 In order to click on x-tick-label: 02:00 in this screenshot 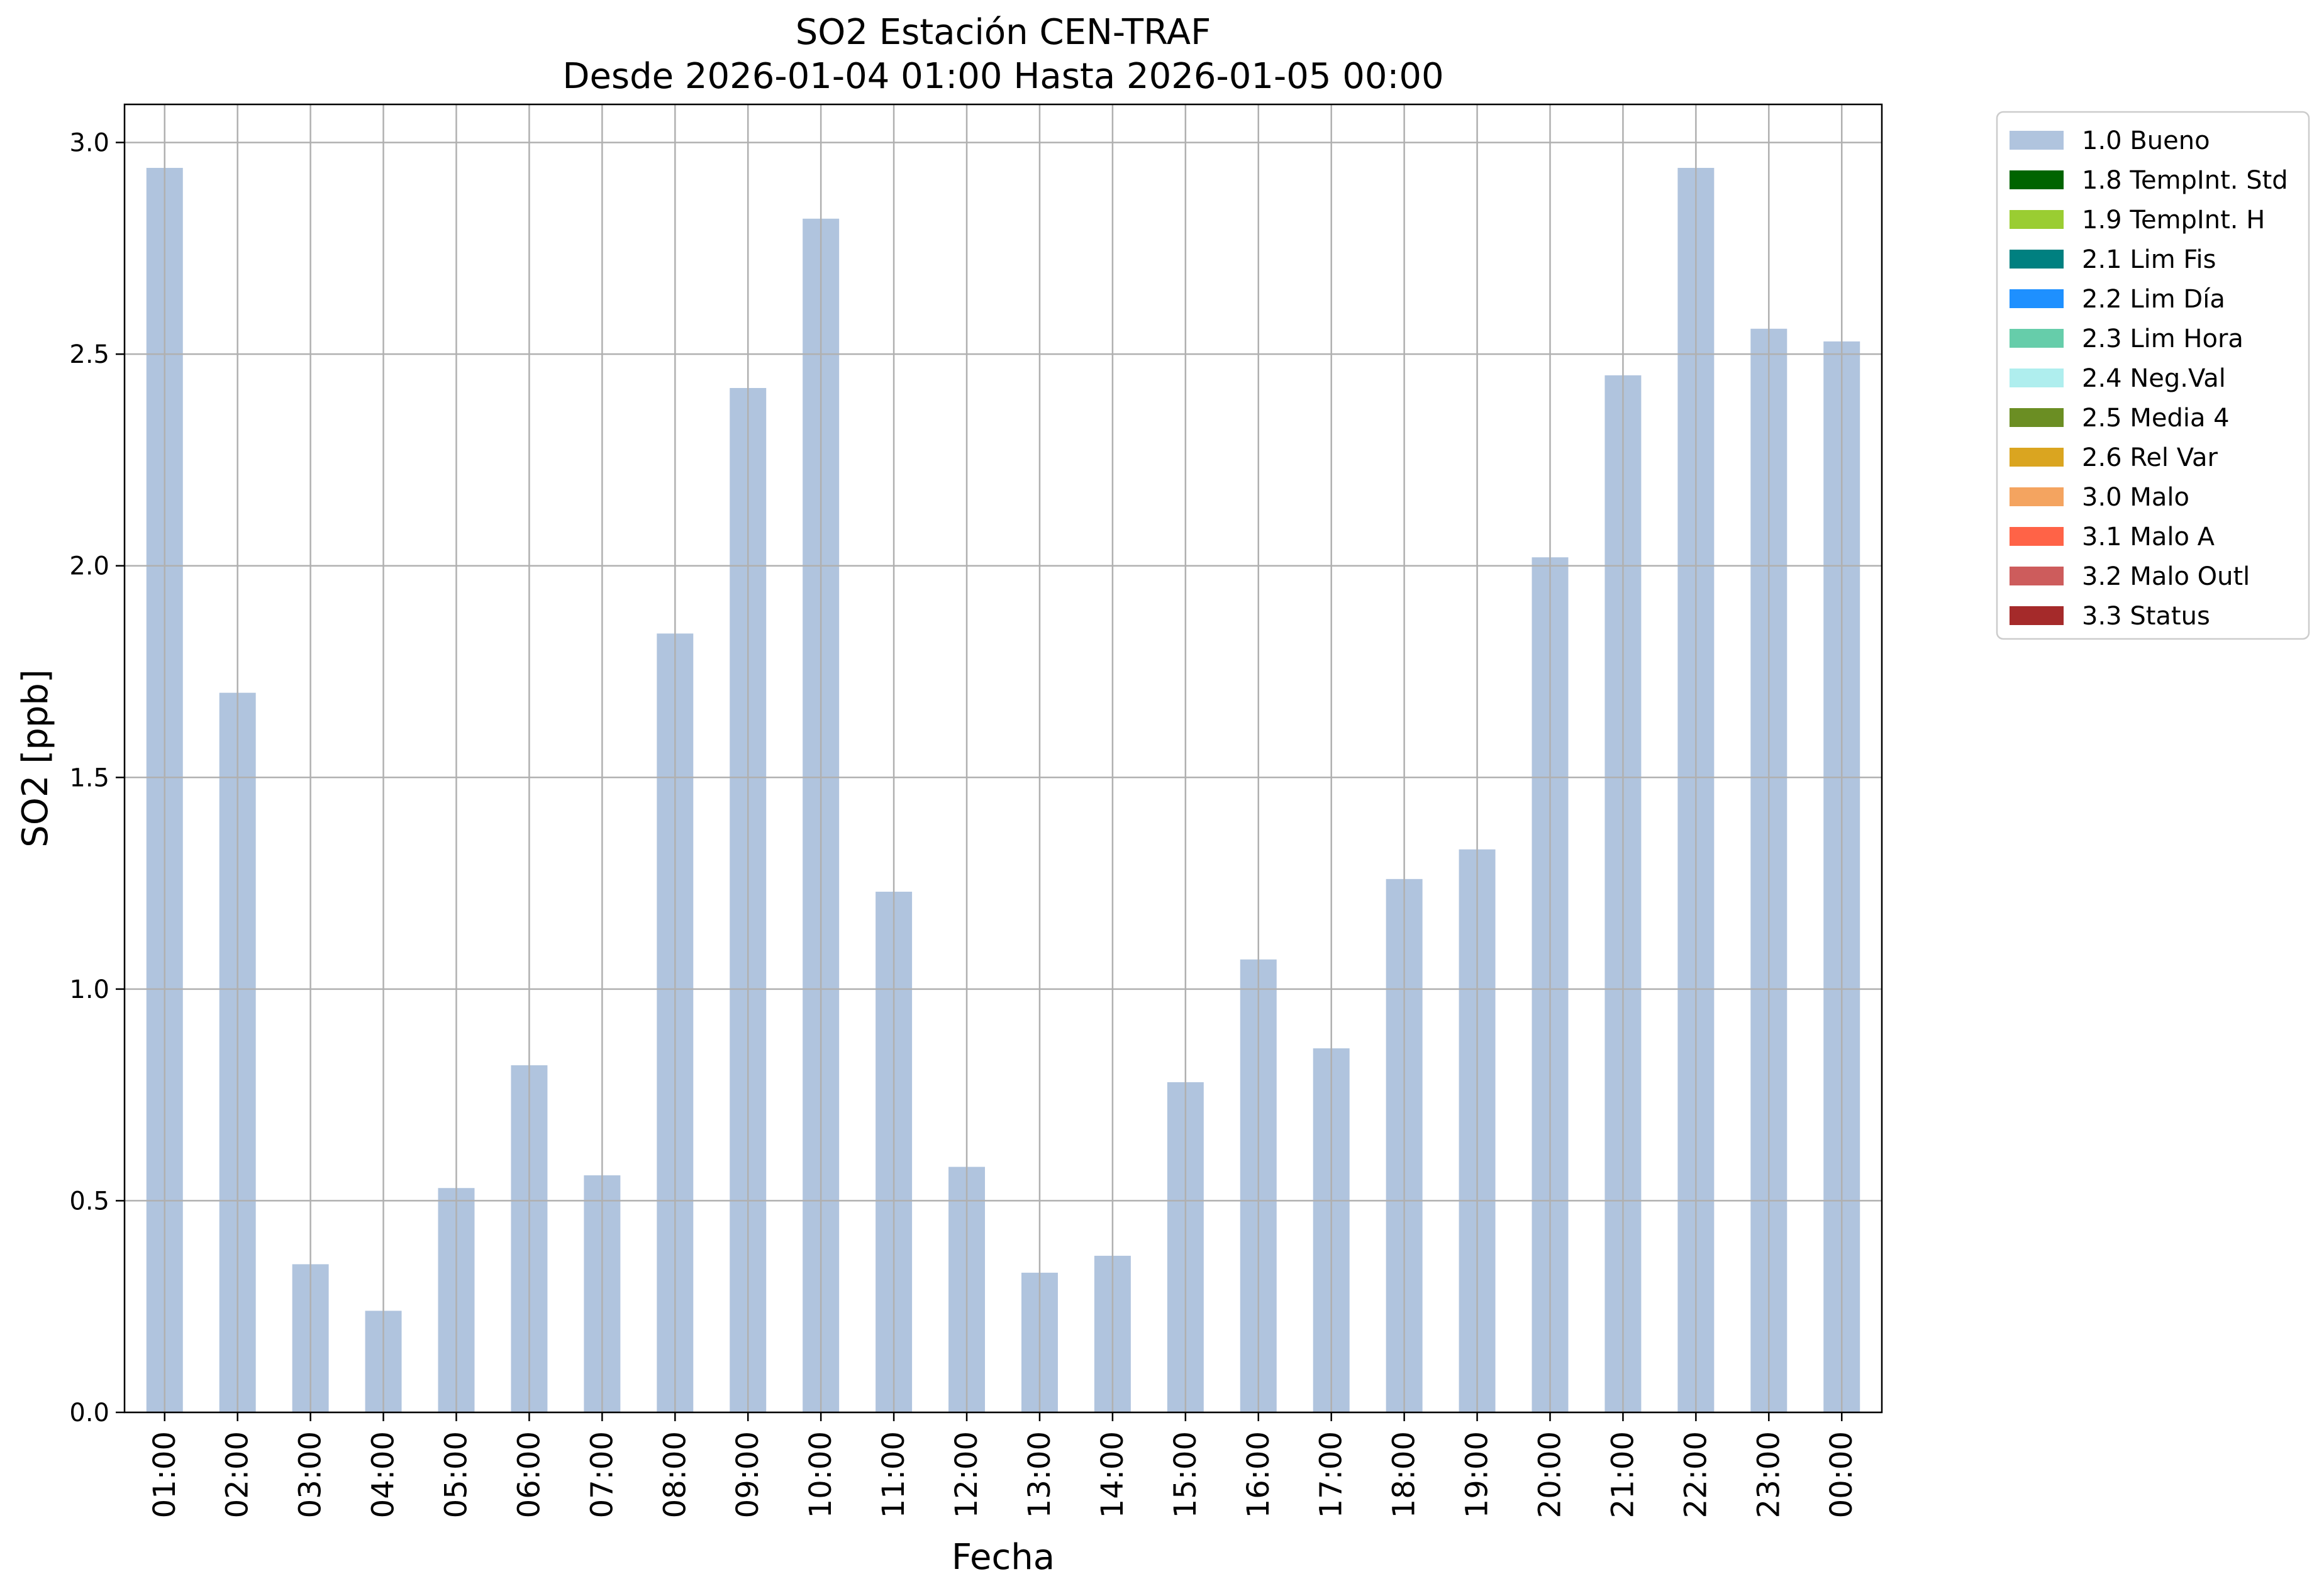, I will do `click(237, 1474)`.